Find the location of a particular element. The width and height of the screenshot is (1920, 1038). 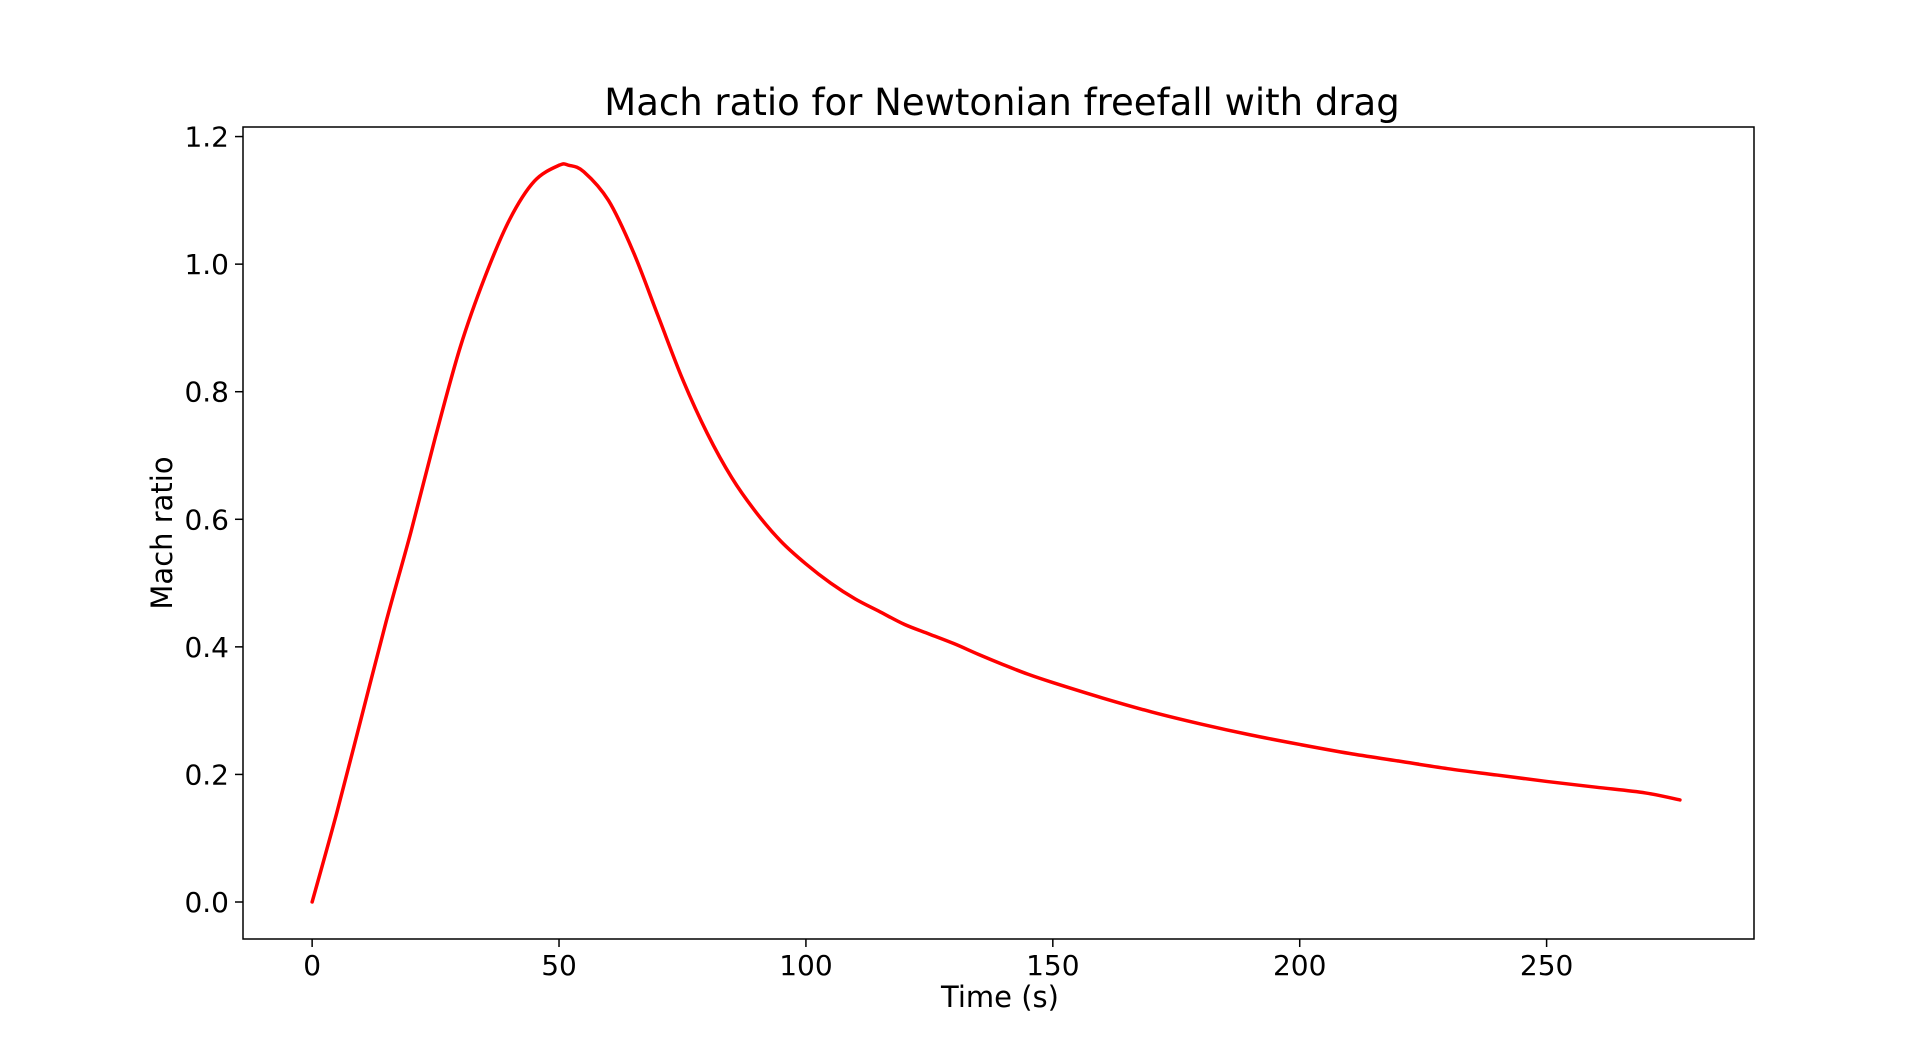

y-tick-label: 0.4 is located at coordinates (206, 647).